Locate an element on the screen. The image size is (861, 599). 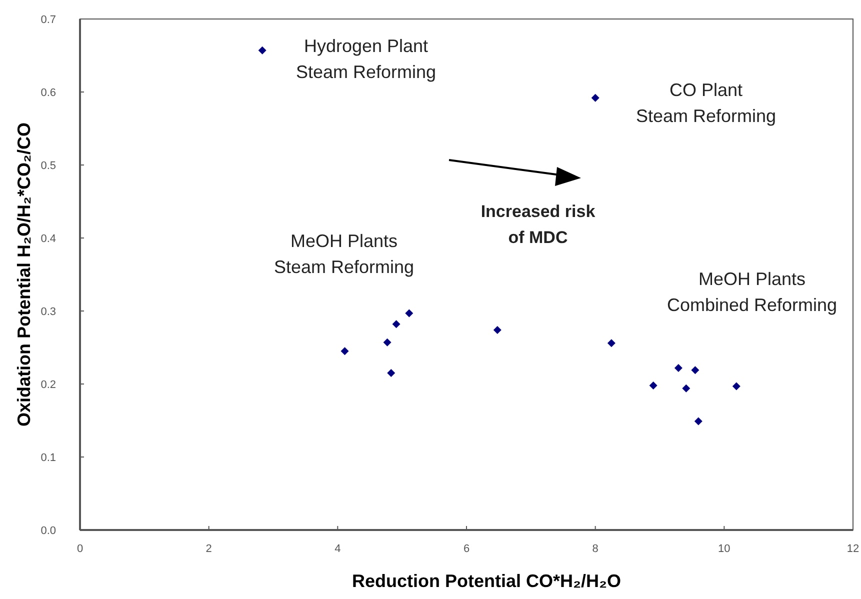
annotation: CO Plant Steam Reforming is located at coordinates (706, 103).